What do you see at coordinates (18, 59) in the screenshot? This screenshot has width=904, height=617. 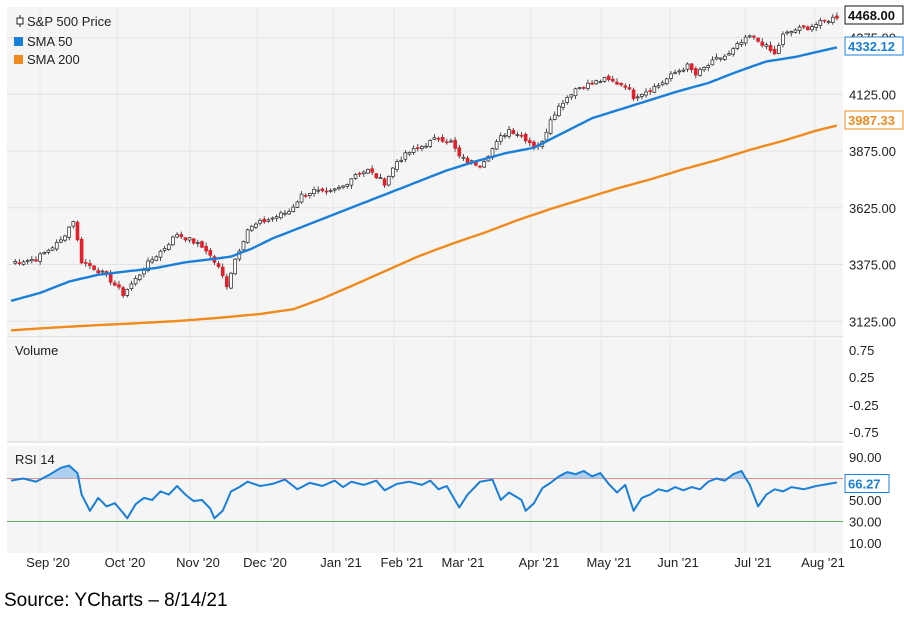 I see `legend-swatch-sma200` at bounding box center [18, 59].